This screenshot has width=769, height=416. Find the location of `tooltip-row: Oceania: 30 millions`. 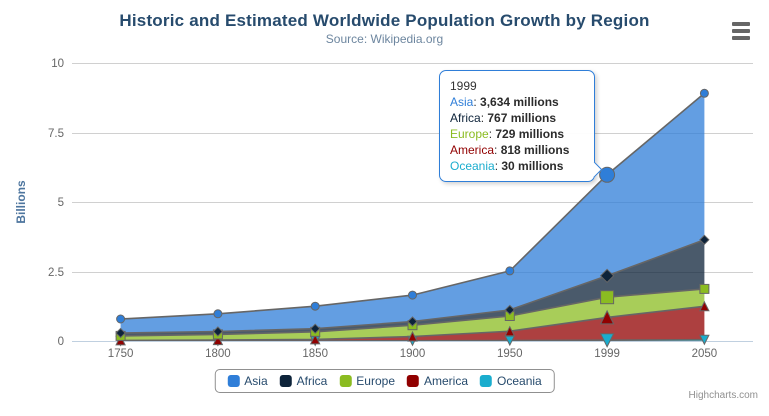

tooltip-row: Oceania: 30 millions is located at coordinates (507, 166).